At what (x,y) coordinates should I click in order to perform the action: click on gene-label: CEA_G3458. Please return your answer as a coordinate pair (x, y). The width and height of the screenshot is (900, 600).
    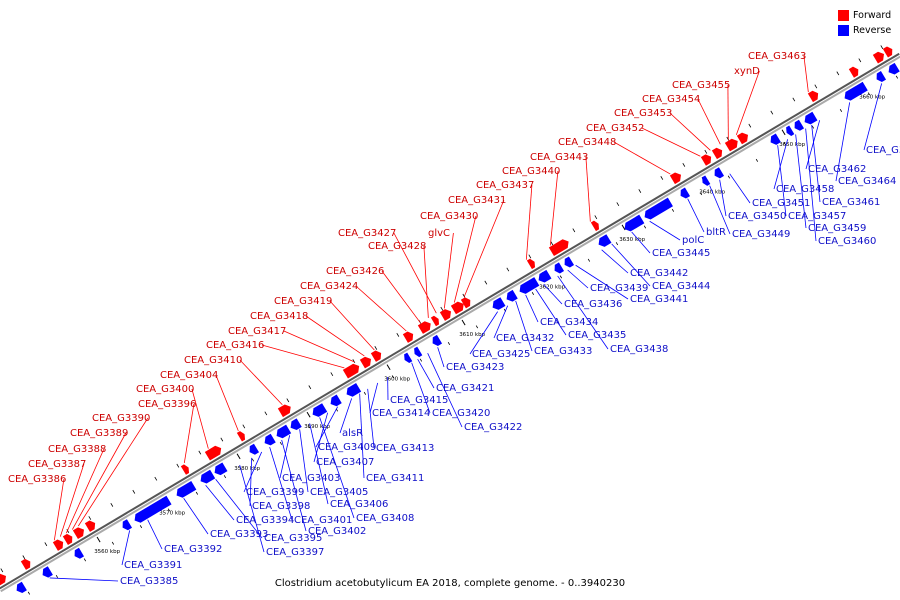
    Looking at the image, I should click on (805, 189).